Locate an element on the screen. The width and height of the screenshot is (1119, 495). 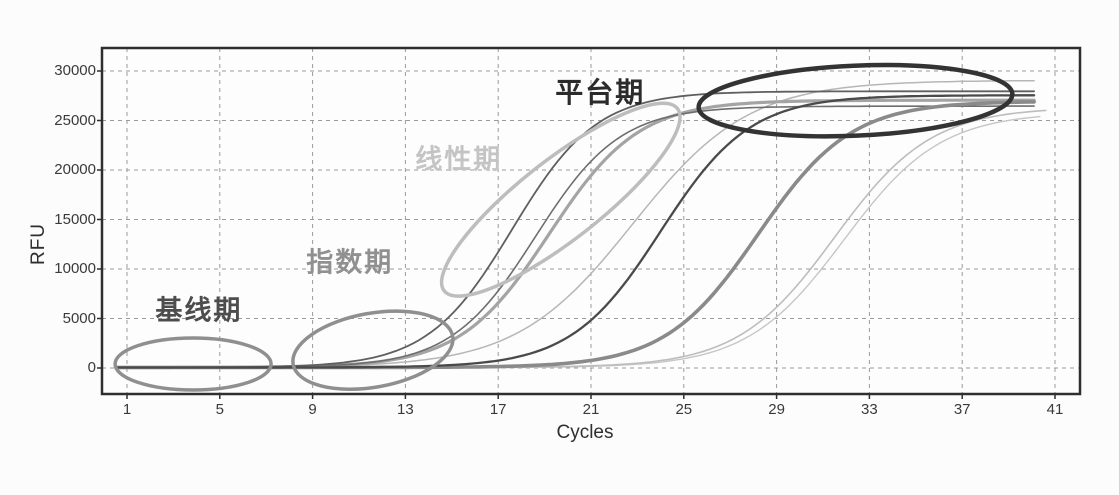
y-tick-label: 10000 is located at coordinates (75, 268).